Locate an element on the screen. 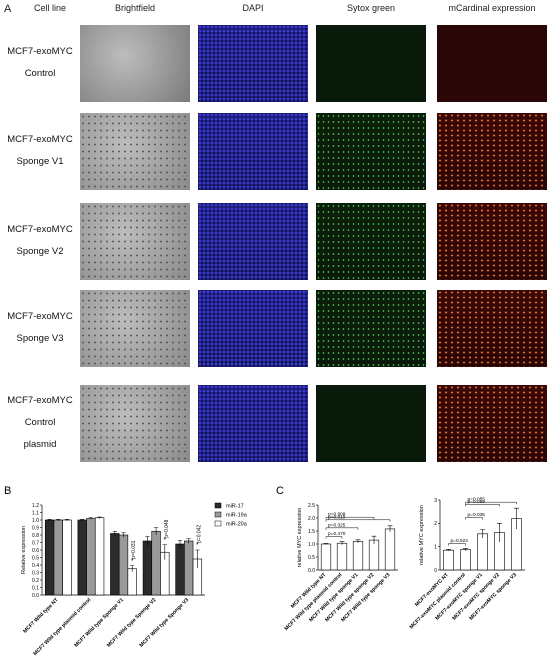 Image resolution: width=550 pixels, height=672 pixels. panel-label: C is located at coordinates (280, 491).